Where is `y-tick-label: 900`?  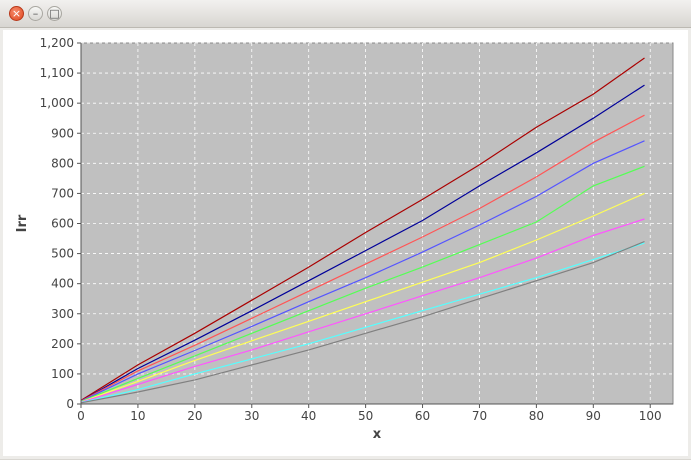 y-tick-label: 900 is located at coordinates (62, 133).